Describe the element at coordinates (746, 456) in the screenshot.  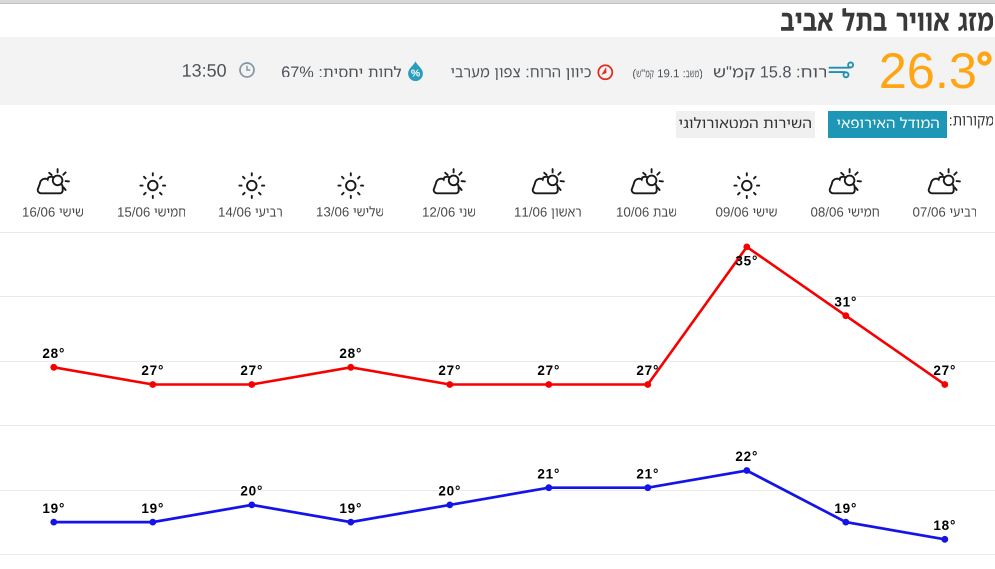
I see `svg-text: 22°` at that location.